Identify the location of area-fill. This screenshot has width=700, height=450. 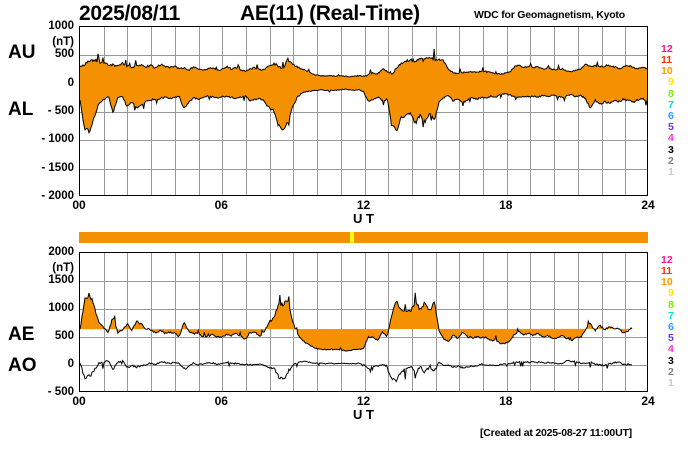
(356, 321).